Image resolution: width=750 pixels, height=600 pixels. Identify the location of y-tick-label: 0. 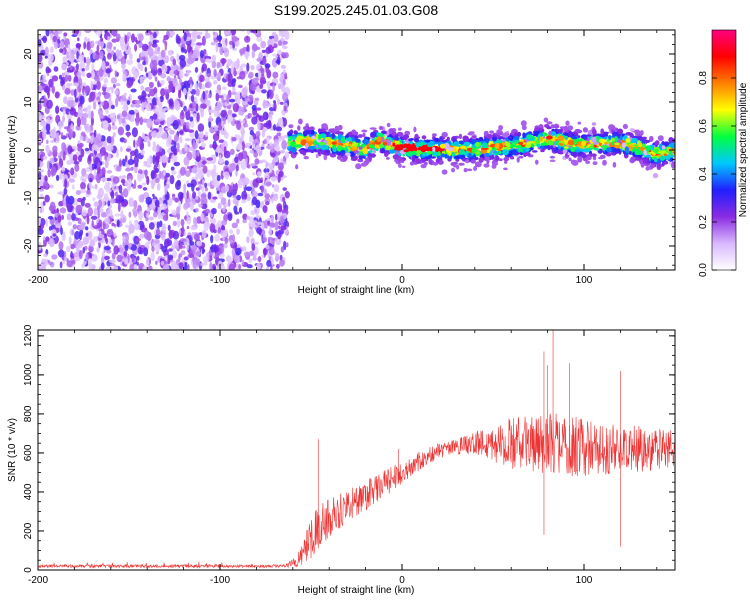
(28, 150).